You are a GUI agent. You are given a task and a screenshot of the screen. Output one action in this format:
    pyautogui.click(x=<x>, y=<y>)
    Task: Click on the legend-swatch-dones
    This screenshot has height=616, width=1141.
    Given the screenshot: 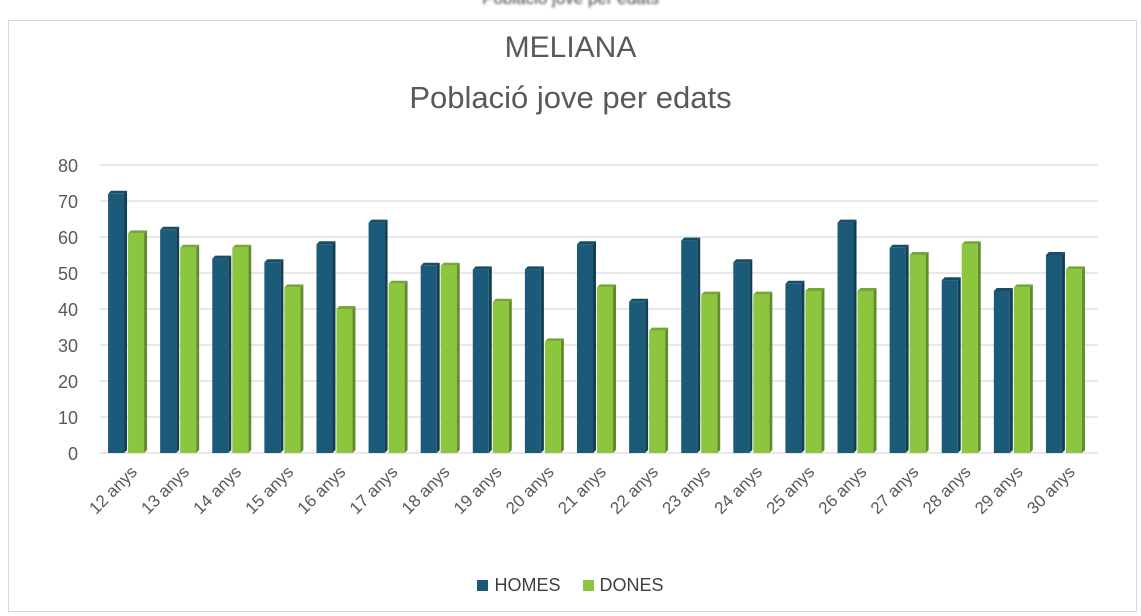 What is the action you would take?
    pyautogui.click(x=588, y=585)
    